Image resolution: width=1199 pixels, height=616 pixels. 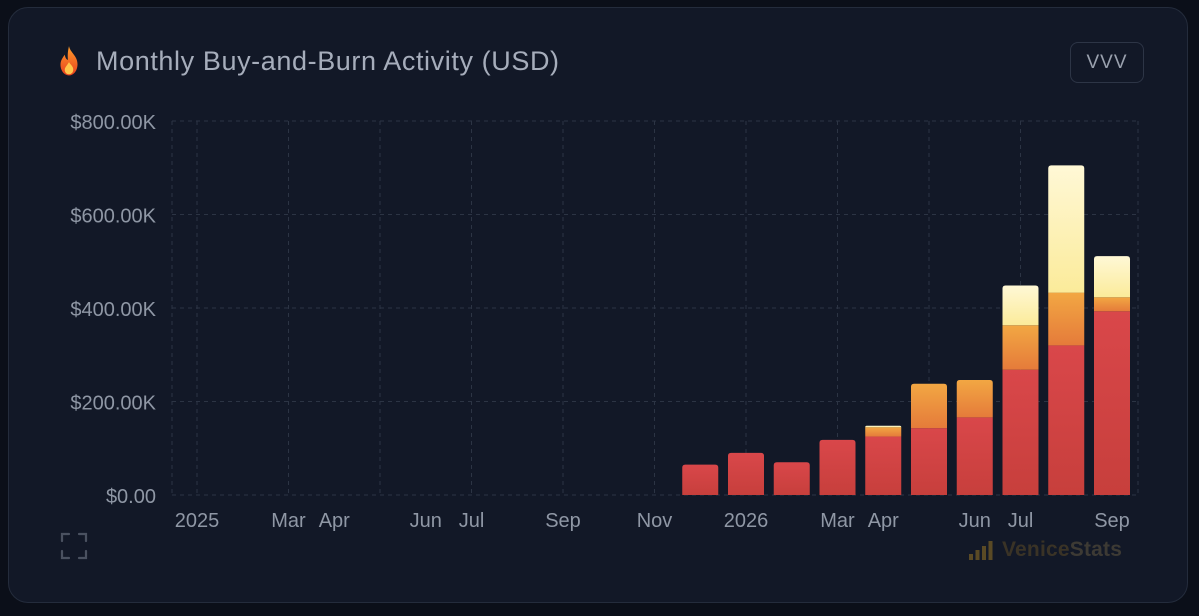 I want to click on token-selector-button: VVV, so click(x=1107, y=62).